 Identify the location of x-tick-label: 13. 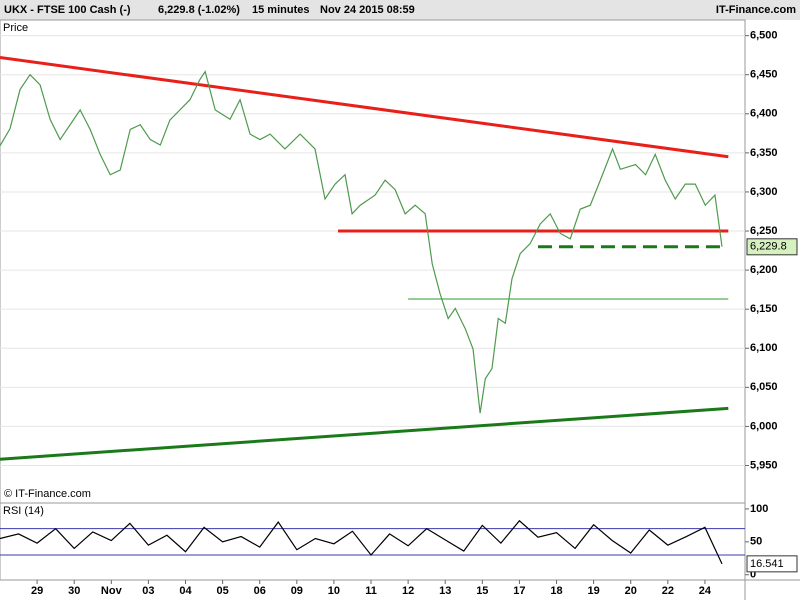
(445, 591).